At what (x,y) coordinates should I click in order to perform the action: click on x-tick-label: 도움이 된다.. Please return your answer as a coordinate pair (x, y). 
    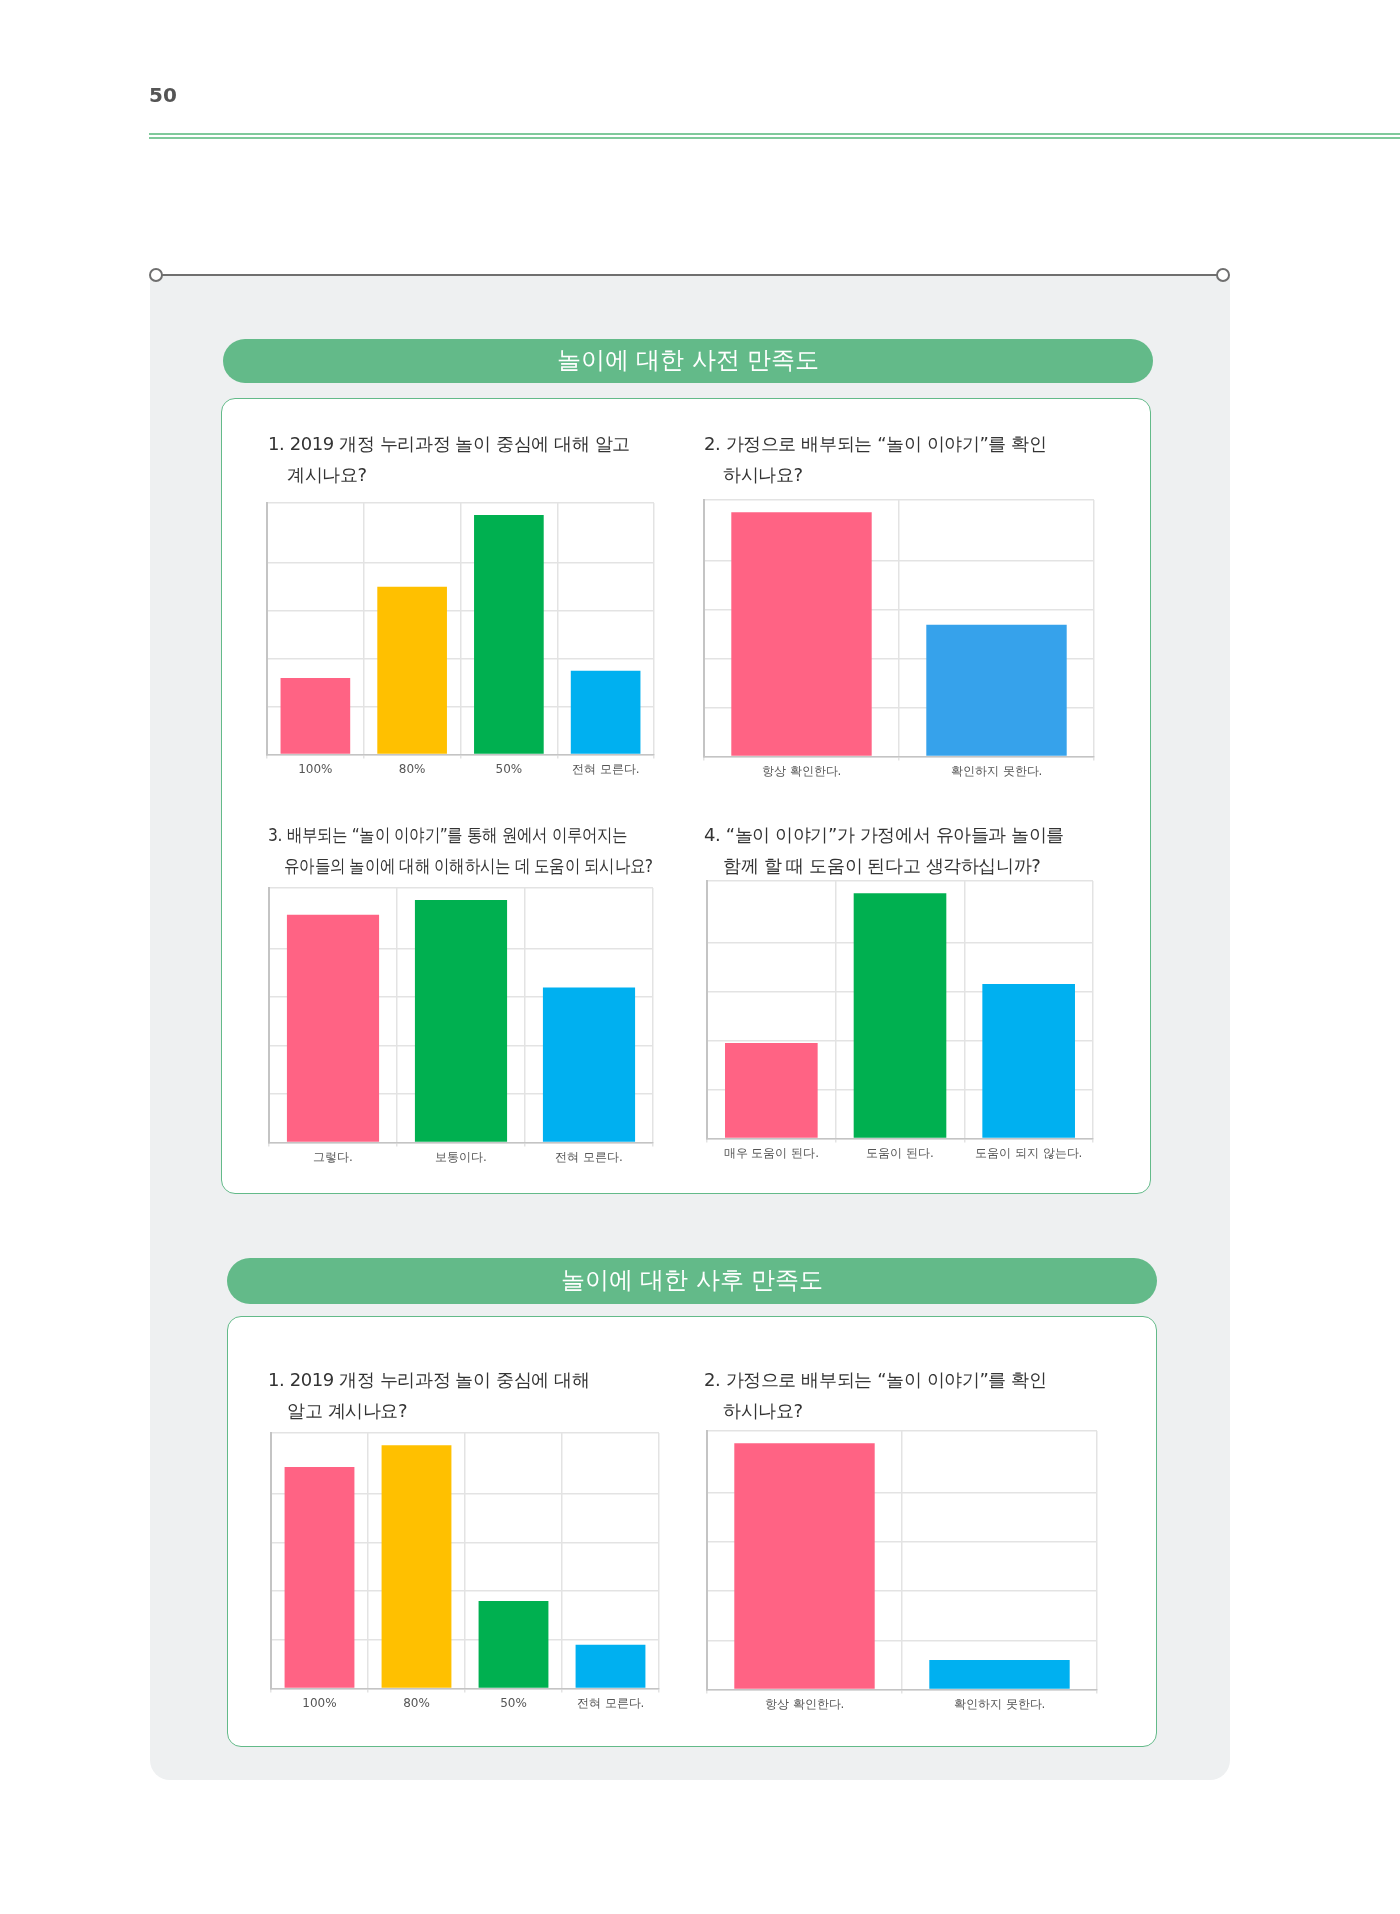
    Looking at the image, I should click on (900, 1152).